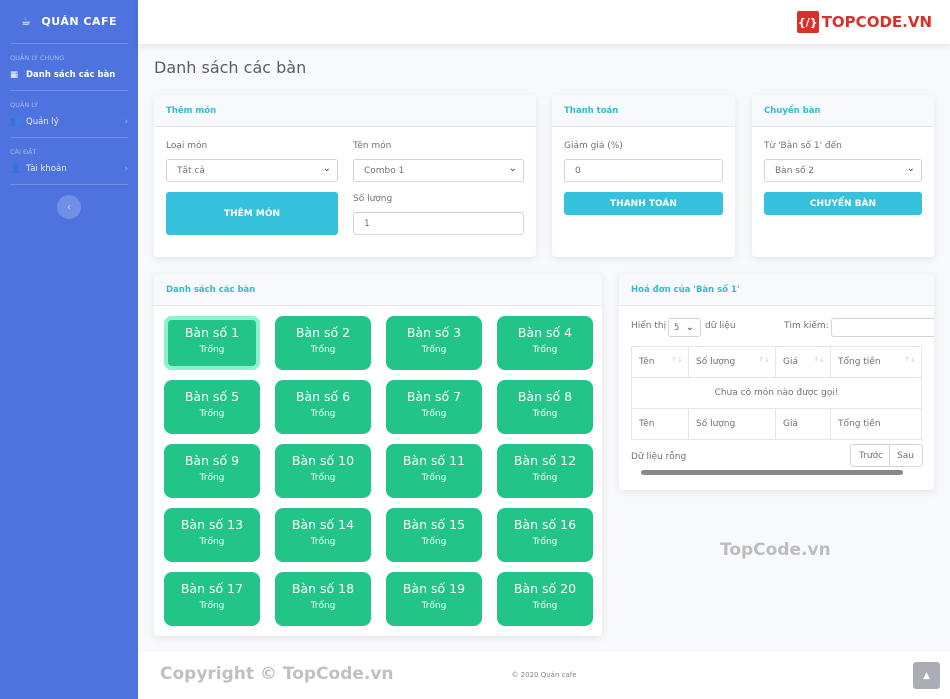 This screenshot has width=950, height=699. I want to click on table-button: Bàn số 1 Trống, so click(212, 343).